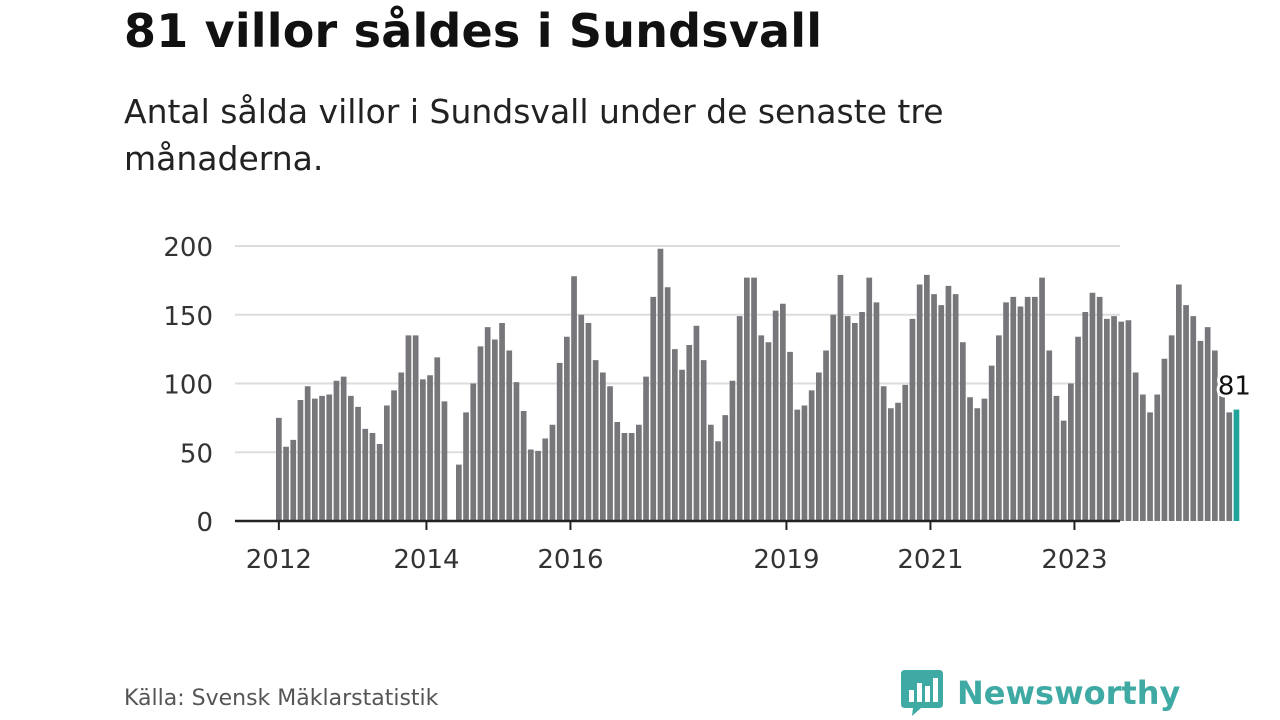 This screenshot has width=1280, height=720. I want to click on newsworthy-logo: Newsworthy, so click(1040, 693).